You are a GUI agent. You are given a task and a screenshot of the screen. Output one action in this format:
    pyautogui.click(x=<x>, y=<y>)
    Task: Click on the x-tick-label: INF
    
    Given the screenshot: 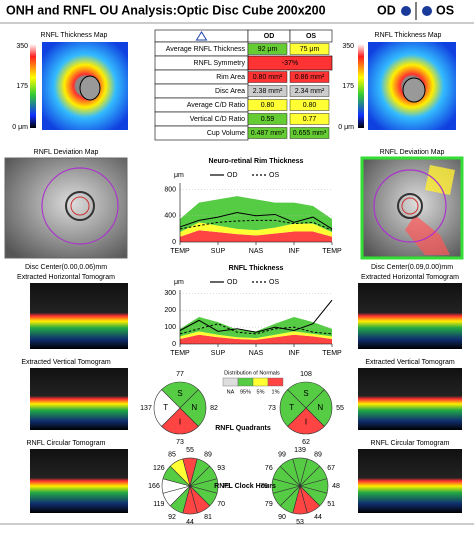 What is the action you would take?
    pyautogui.click(x=293, y=251)
    